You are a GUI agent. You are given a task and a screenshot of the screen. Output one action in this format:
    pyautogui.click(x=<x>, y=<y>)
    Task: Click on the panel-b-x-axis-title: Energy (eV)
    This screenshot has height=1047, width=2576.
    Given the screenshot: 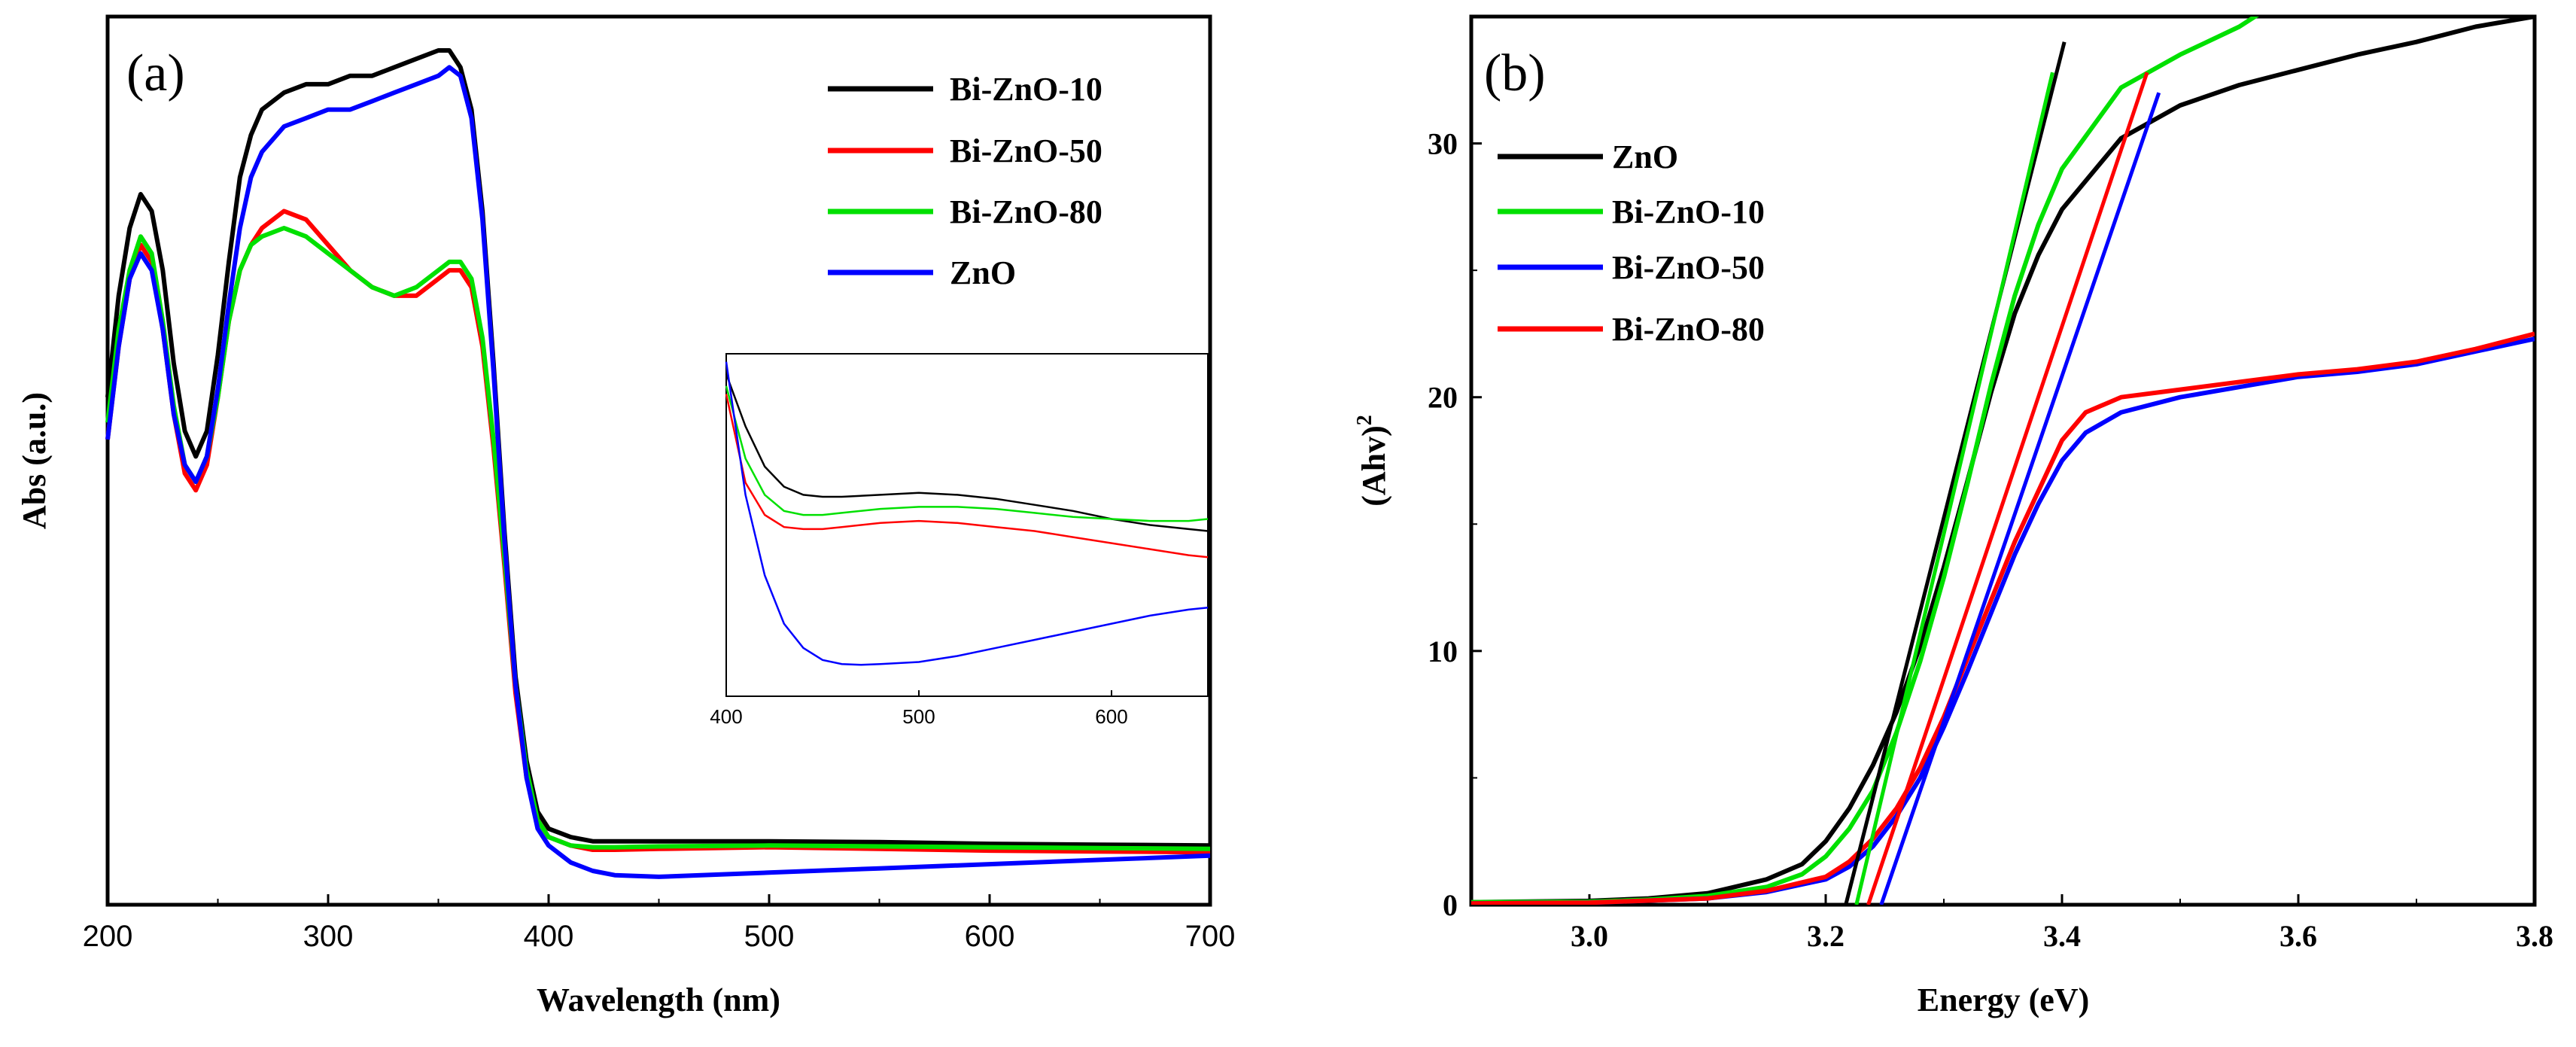 What is the action you would take?
    pyautogui.click(x=2004, y=1000)
    